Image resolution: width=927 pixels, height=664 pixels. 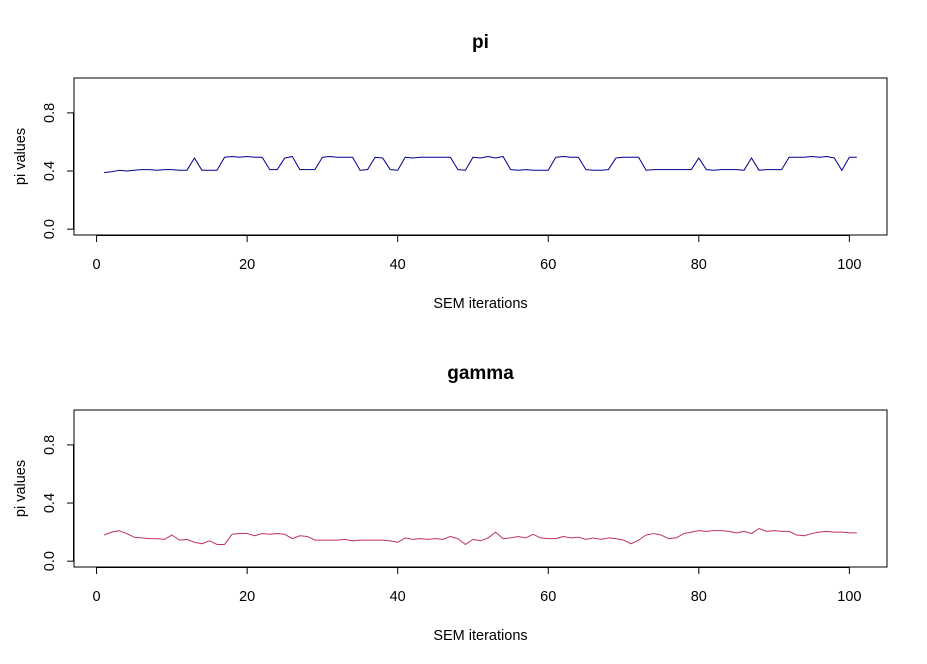 What do you see at coordinates (480, 373) in the screenshot?
I see `chart-title: gamma` at bounding box center [480, 373].